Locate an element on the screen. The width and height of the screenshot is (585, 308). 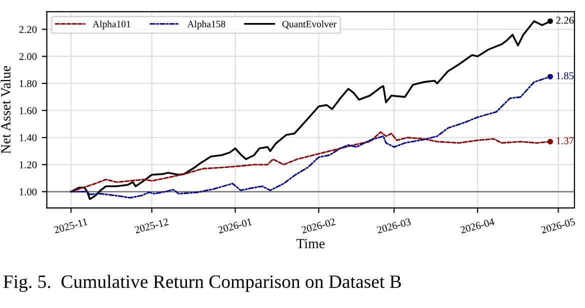
x-tick-label: 2026-02 is located at coordinates (318, 226).